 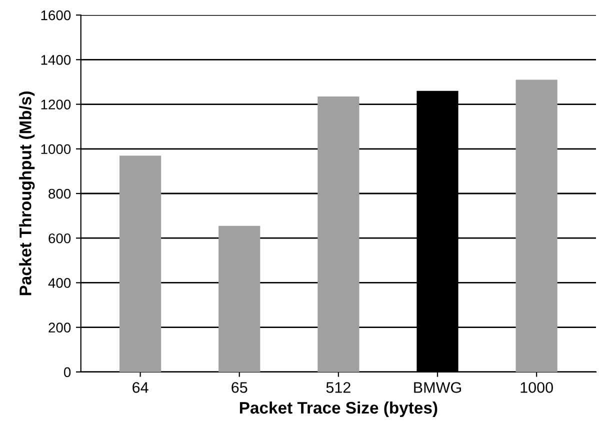 I want to click on x-axis-title: Packet Trace Size (bytes), so click(x=339, y=409).